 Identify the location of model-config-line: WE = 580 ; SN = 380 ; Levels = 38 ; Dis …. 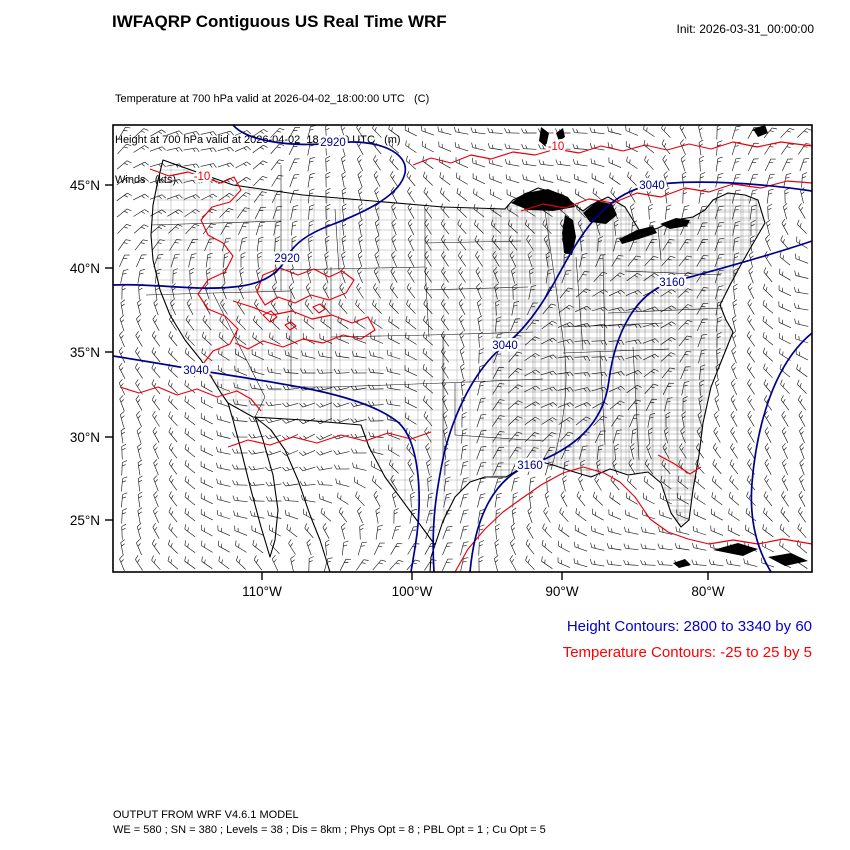
(329, 830).